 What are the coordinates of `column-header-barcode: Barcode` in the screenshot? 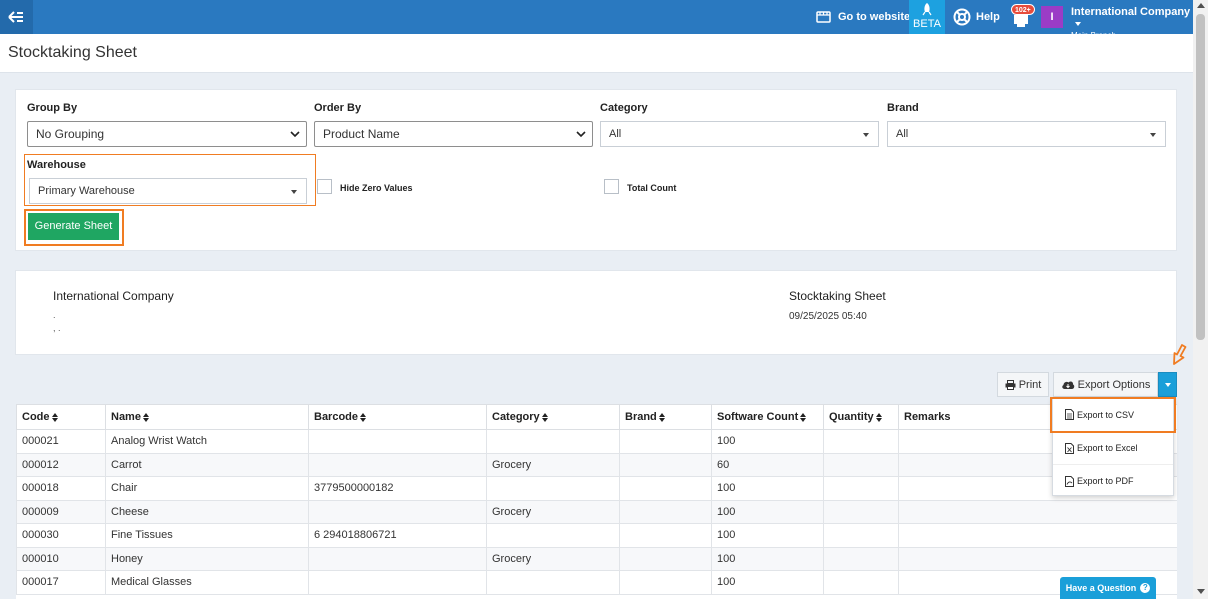 It's located at (397, 417).